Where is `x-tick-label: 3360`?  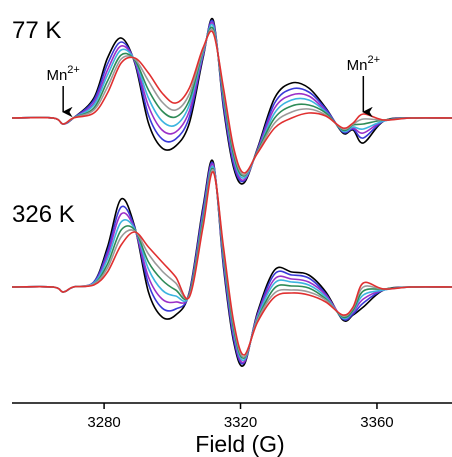
x-tick-label: 3360 is located at coordinates (376, 422).